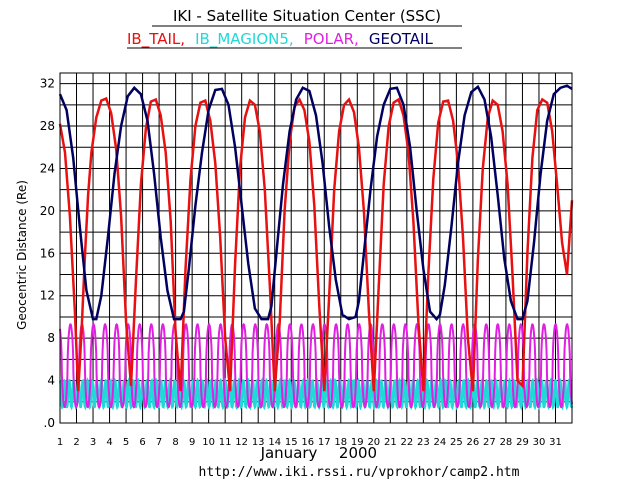 This screenshot has width=636, height=500. Describe the element at coordinates (340, 442) in the screenshot. I see `x-tick-label: 18` at that location.